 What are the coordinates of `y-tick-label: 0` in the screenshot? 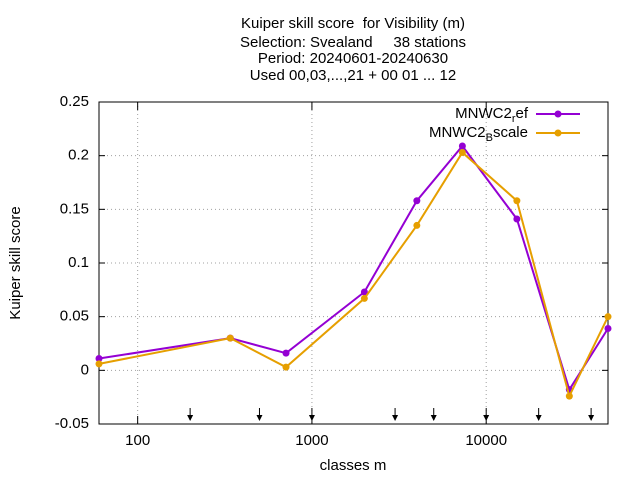 It's located at (85, 369).